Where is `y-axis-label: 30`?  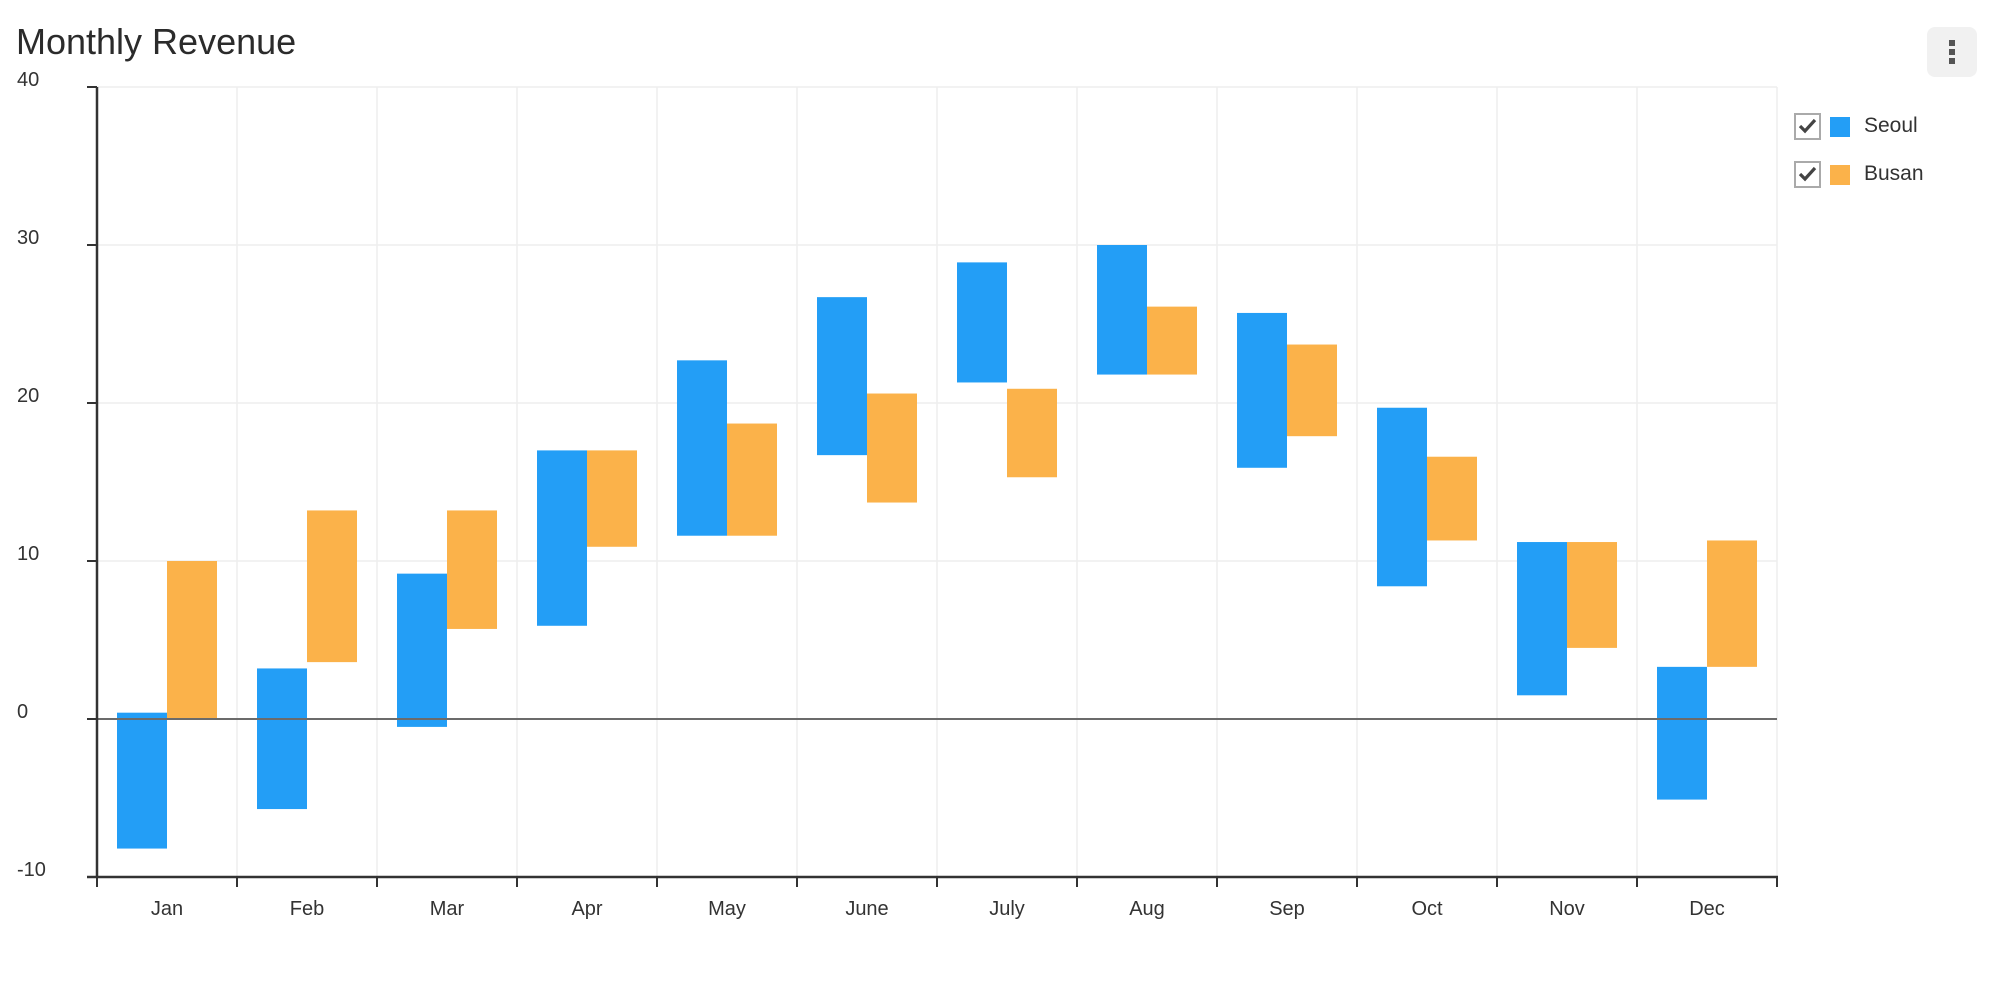 y-axis-label: 30 is located at coordinates (28, 238).